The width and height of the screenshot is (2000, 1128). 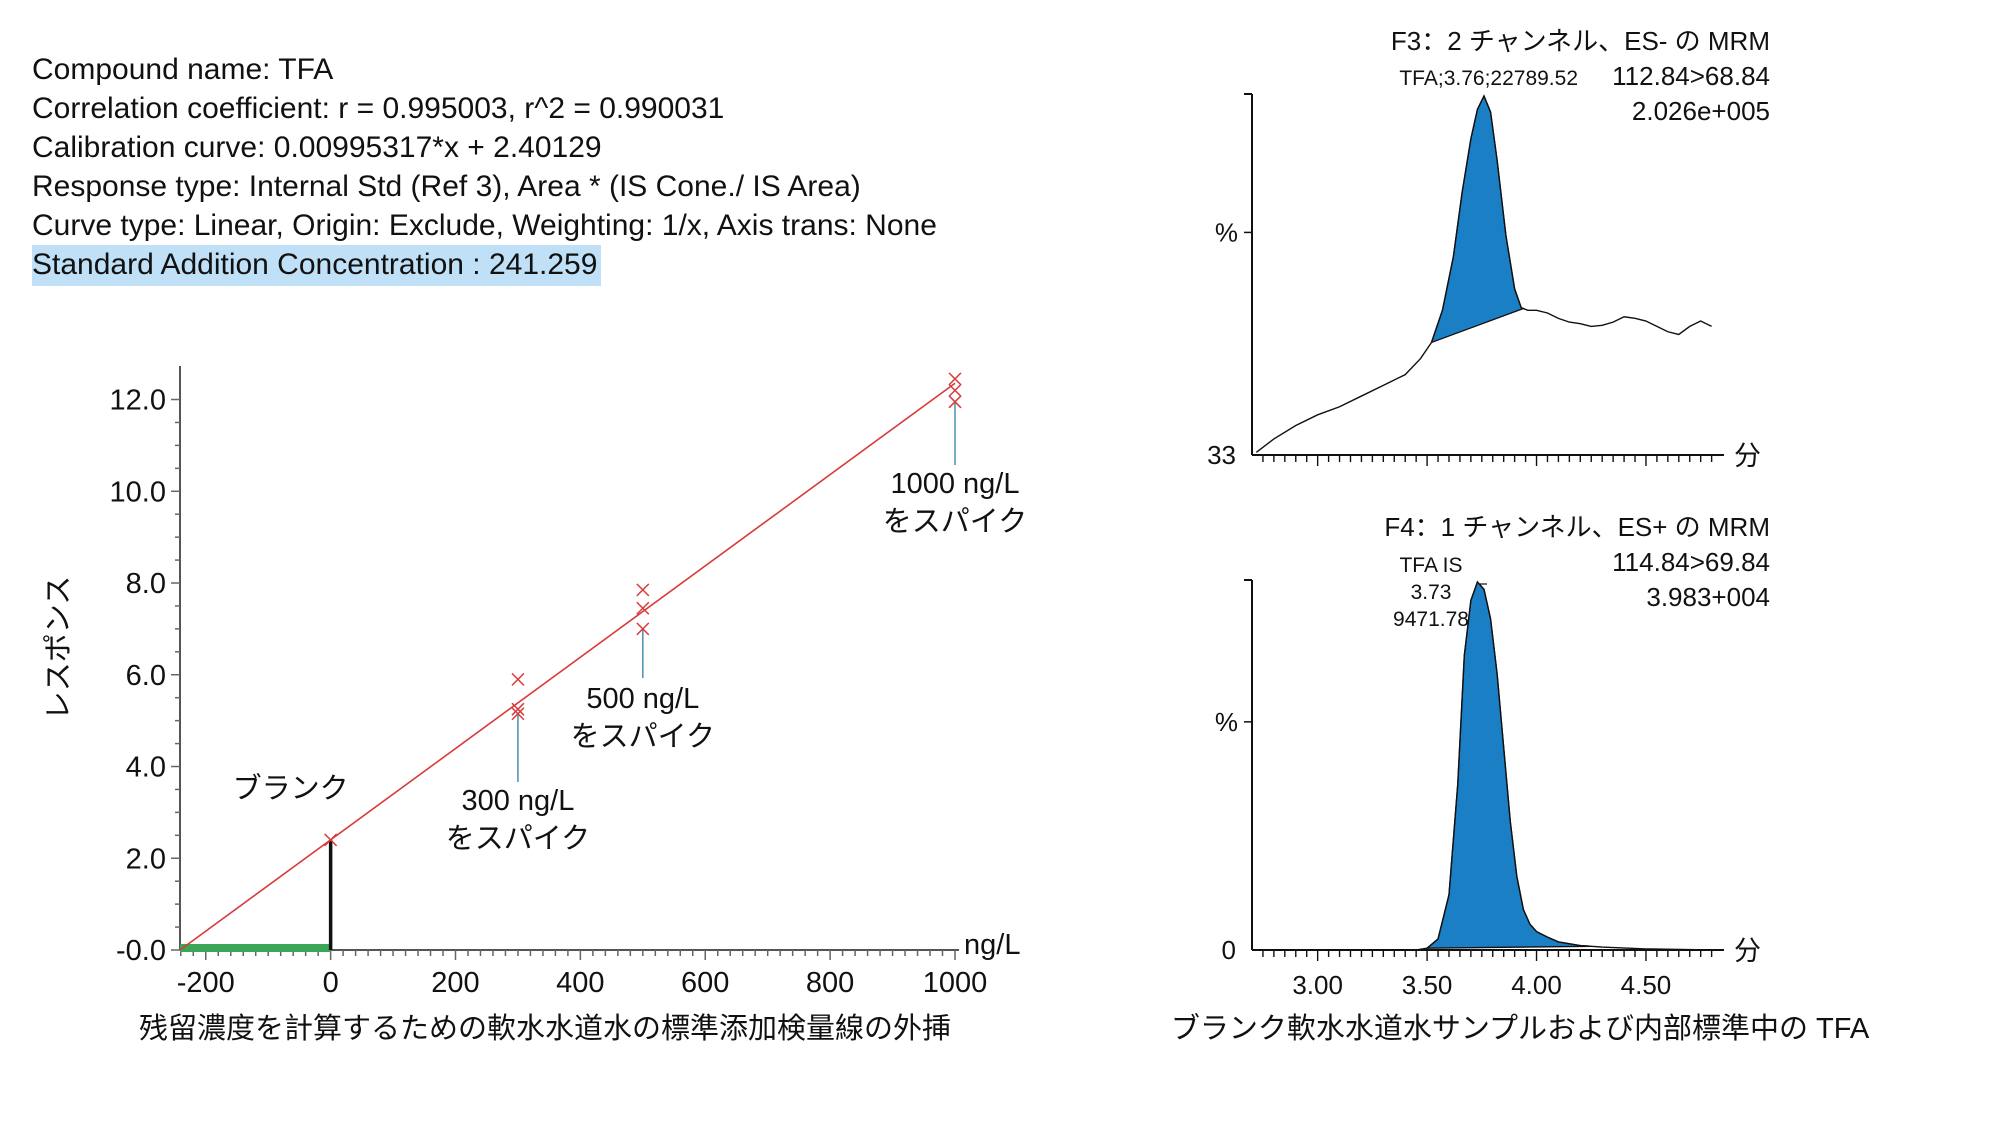 I want to click on x-tick-label: 1000, so click(x=955, y=983).